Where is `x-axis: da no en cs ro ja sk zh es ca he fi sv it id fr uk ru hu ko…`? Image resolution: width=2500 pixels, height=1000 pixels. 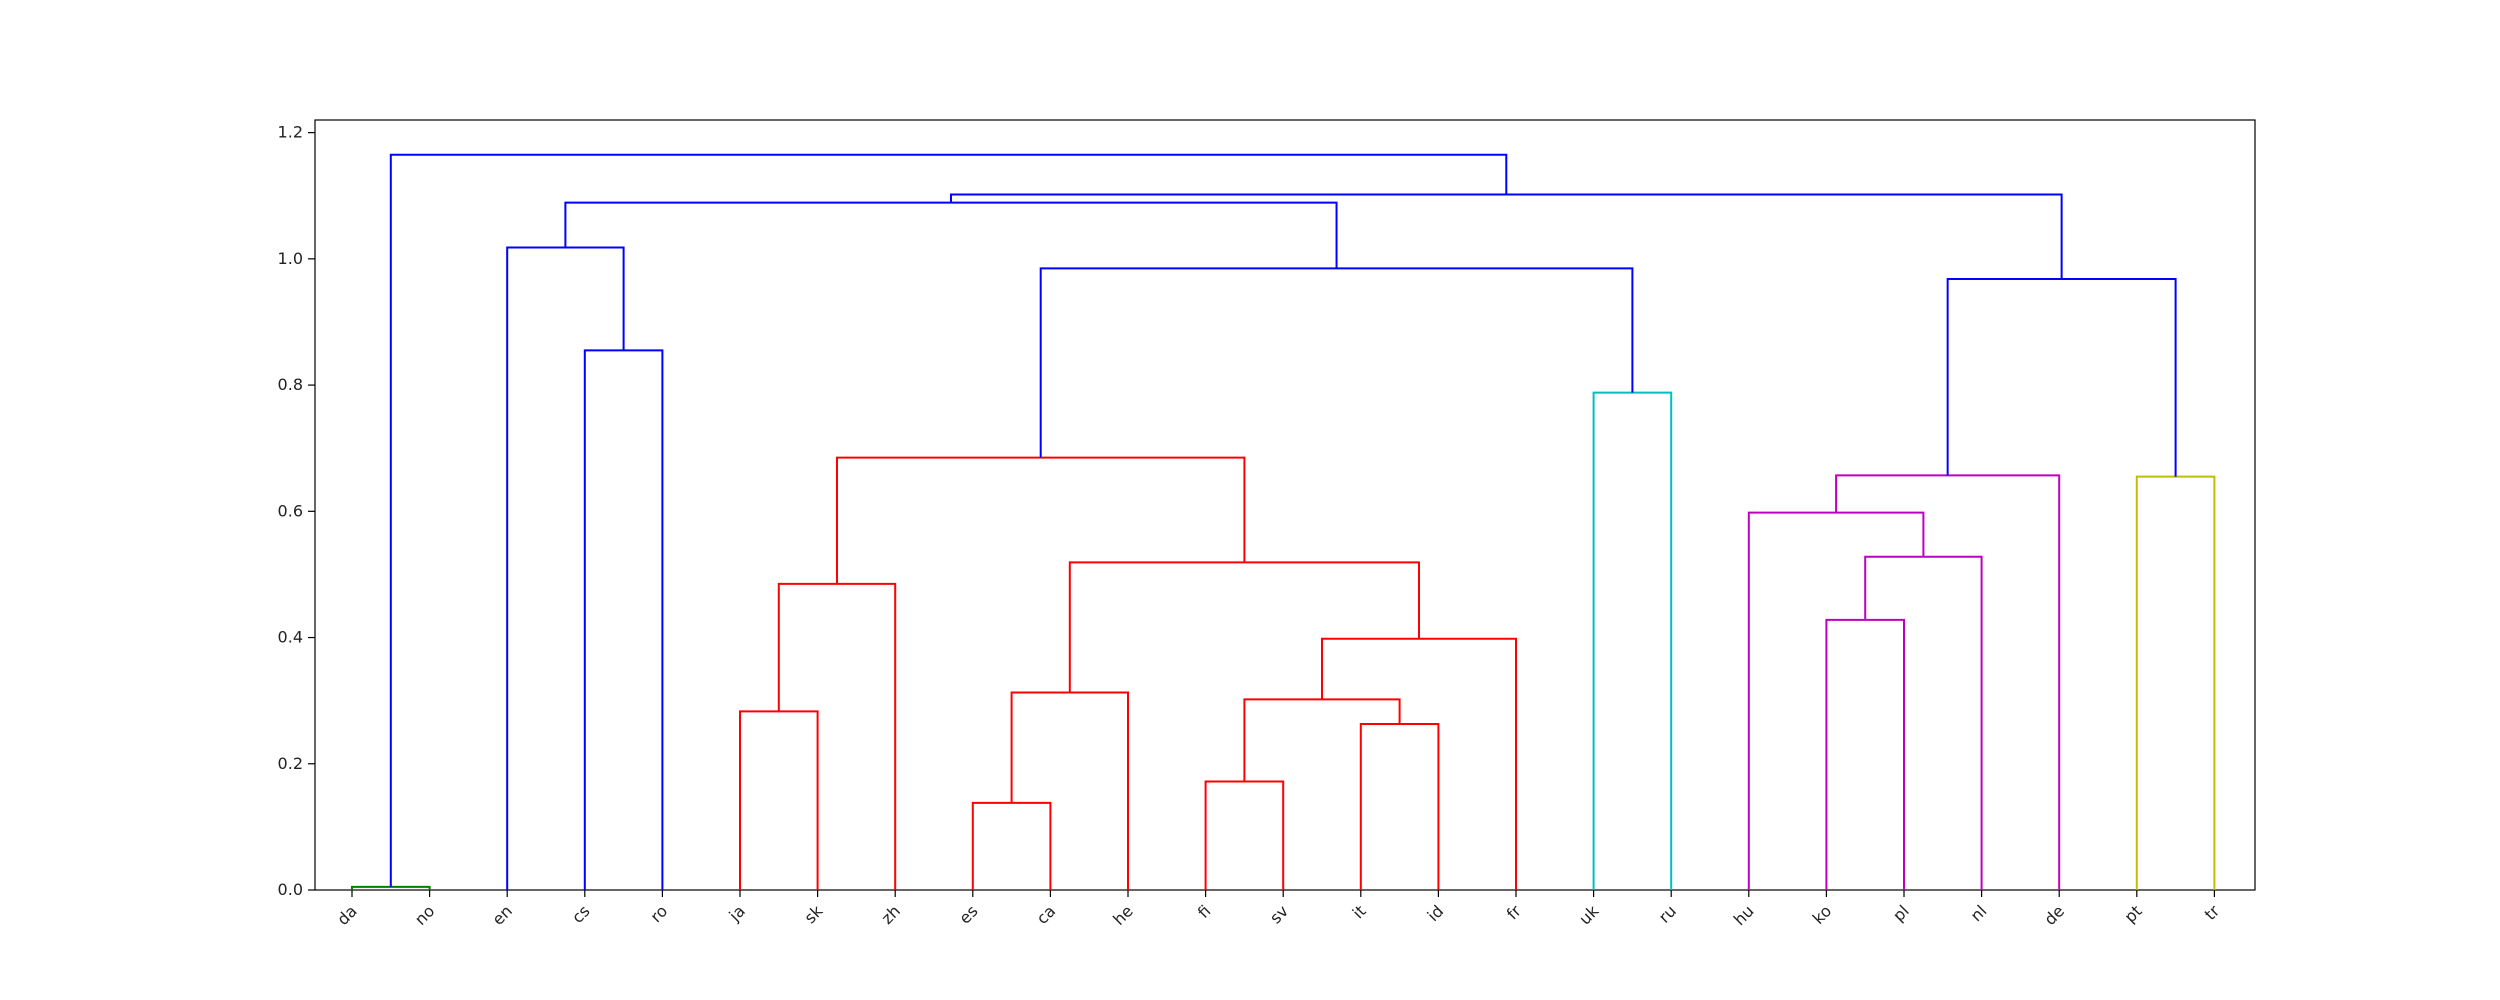
x-axis: da no en cs ro ja sk zh es ca he fi sv it id fr uk ru hu ko… is located at coordinates (1278, 909).